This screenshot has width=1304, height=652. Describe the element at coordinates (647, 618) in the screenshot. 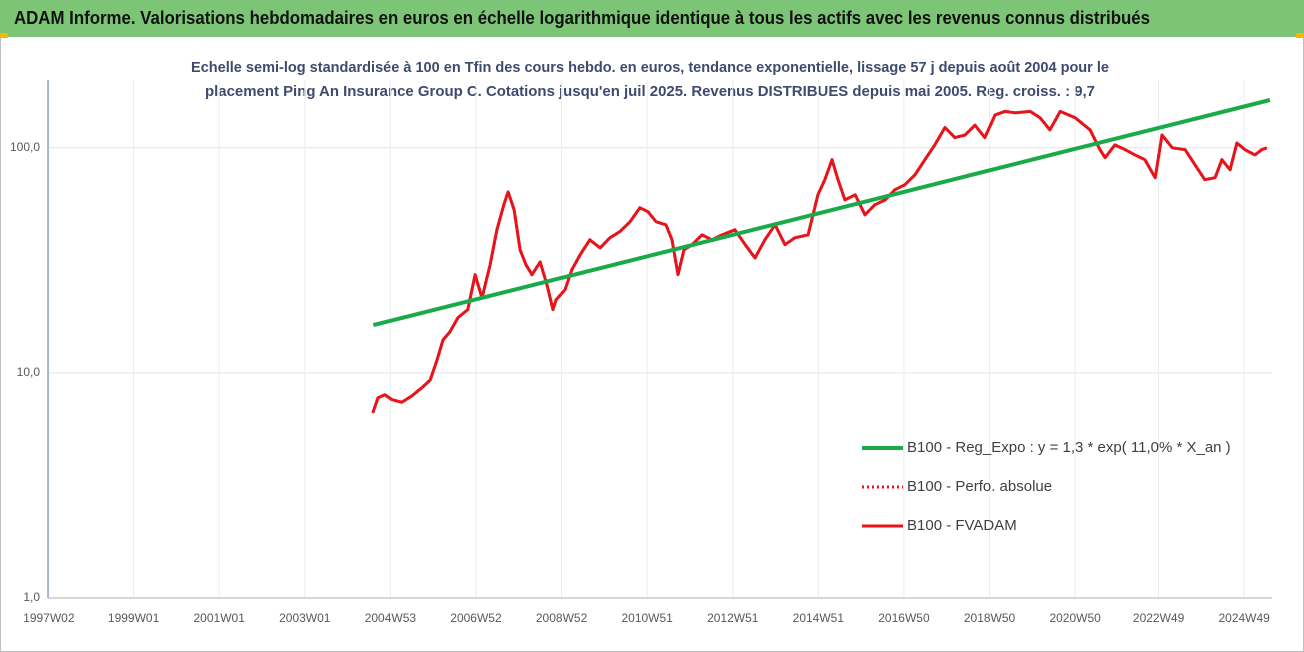

I see `x-tick-label: 2010W51` at that location.